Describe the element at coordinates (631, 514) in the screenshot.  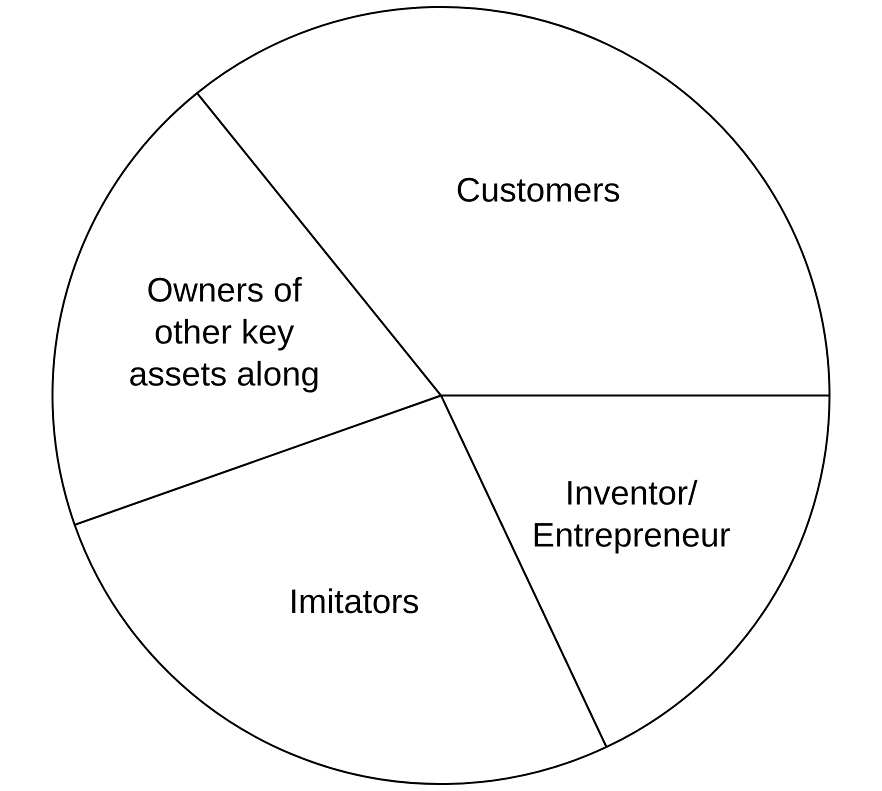
I see `slice-label: Inventor/ Entrepreneur` at that location.